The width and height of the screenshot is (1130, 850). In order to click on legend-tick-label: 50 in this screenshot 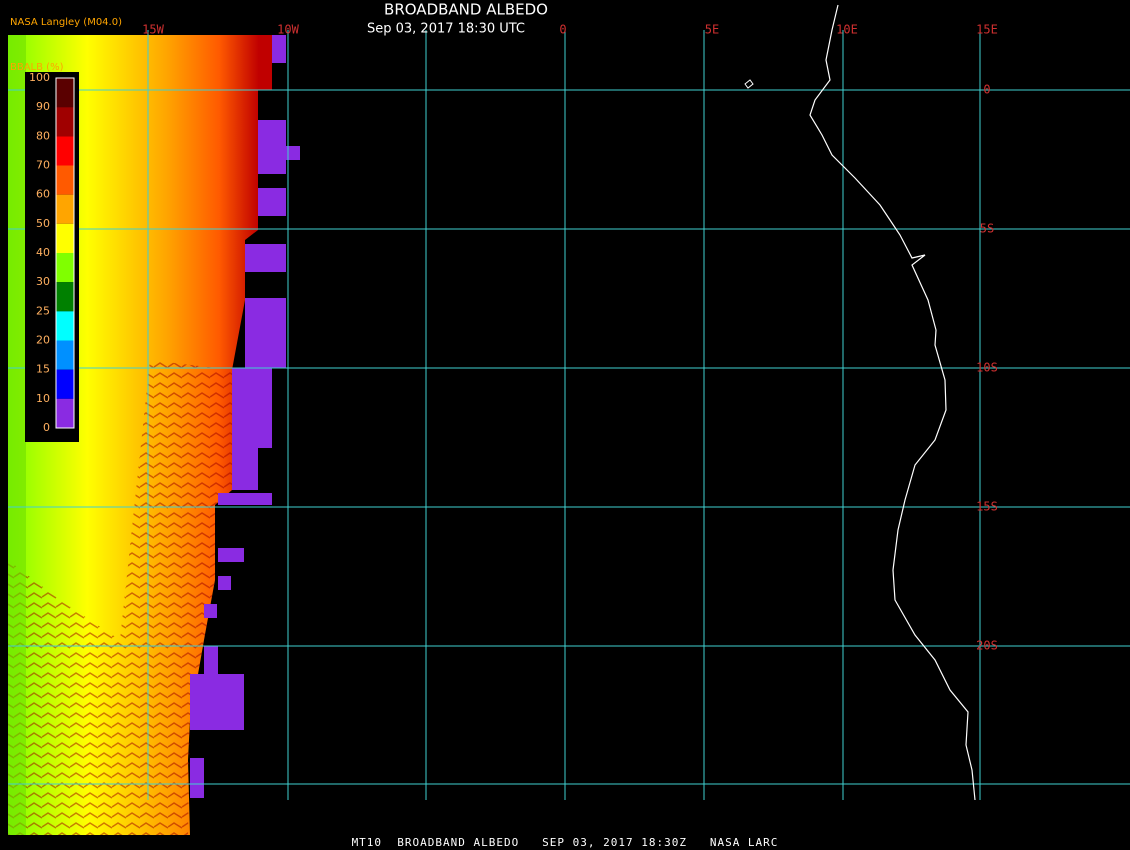, I will do `click(43, 223)`.